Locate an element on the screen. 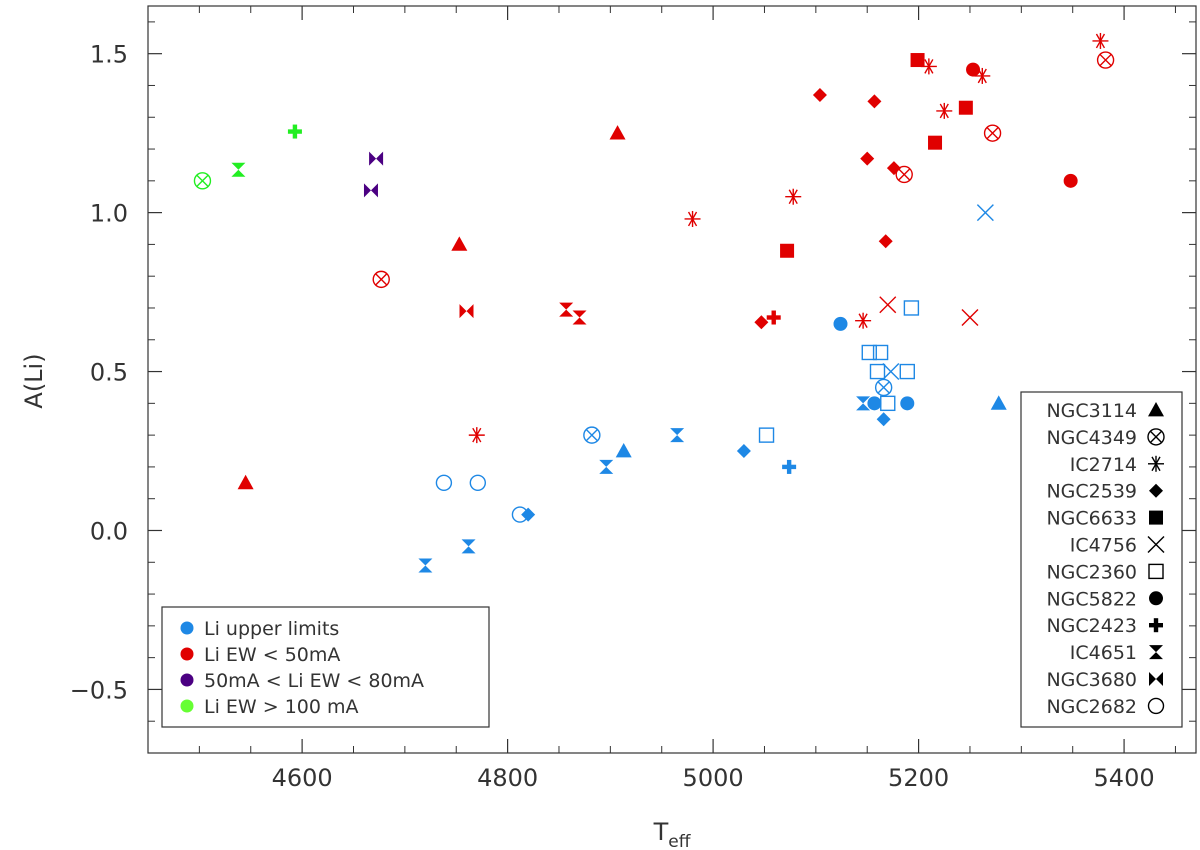 The height and width of the screenshot is (850, 1200). legend-cluster-label: NGC2360 is located at coordinates (1091, 572).